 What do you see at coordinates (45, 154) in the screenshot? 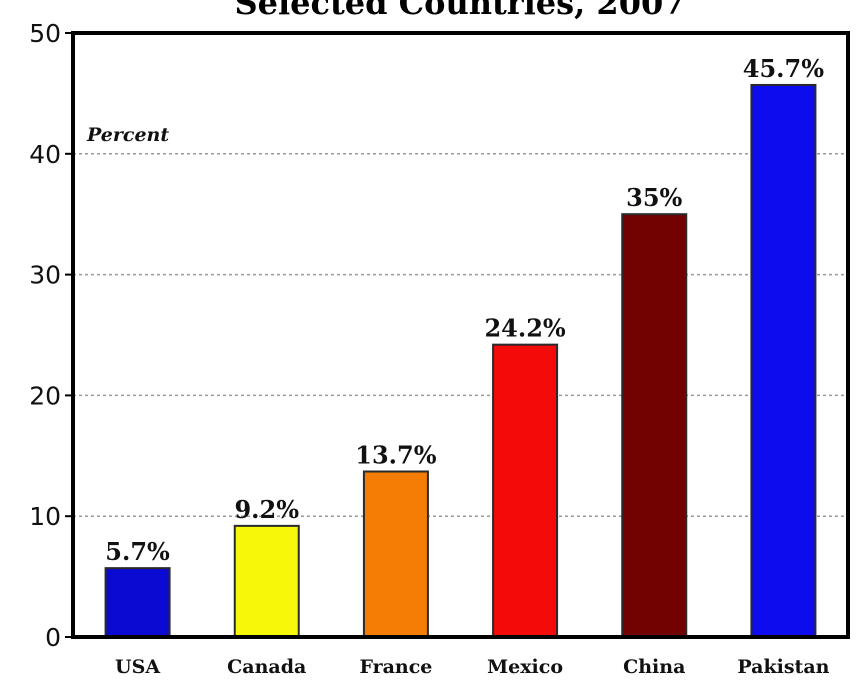
I see `y-tick-label-40: 40` at bounding box center [45, 154].